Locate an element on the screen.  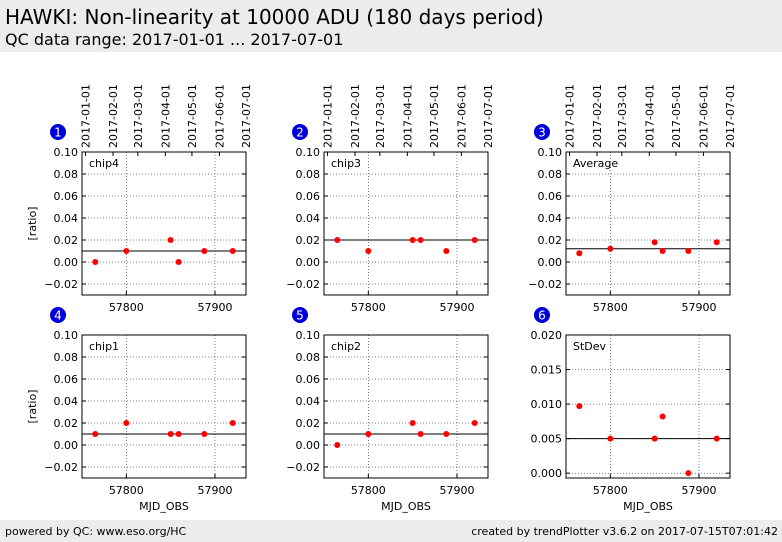
panel-label: StDev is located at coordinates (590, 346).